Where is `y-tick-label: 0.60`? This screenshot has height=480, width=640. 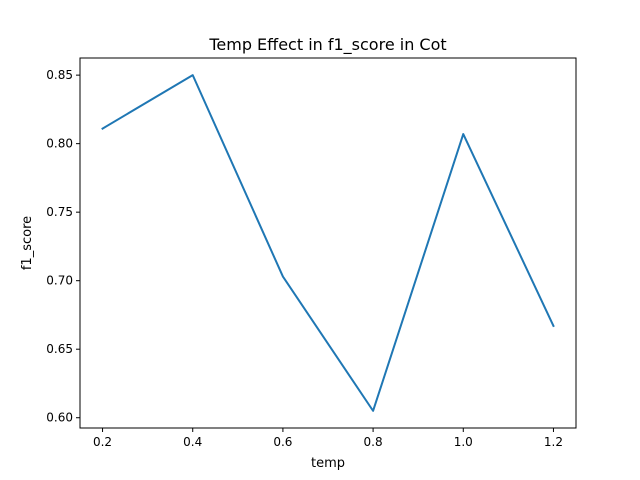
y-tick-label: 0.60 is located at coordinates (59, 418).